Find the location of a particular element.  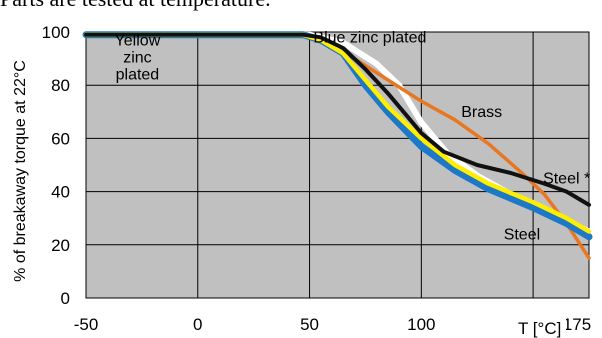

x-tick-label: 100 is located at coordinates (421, 324).